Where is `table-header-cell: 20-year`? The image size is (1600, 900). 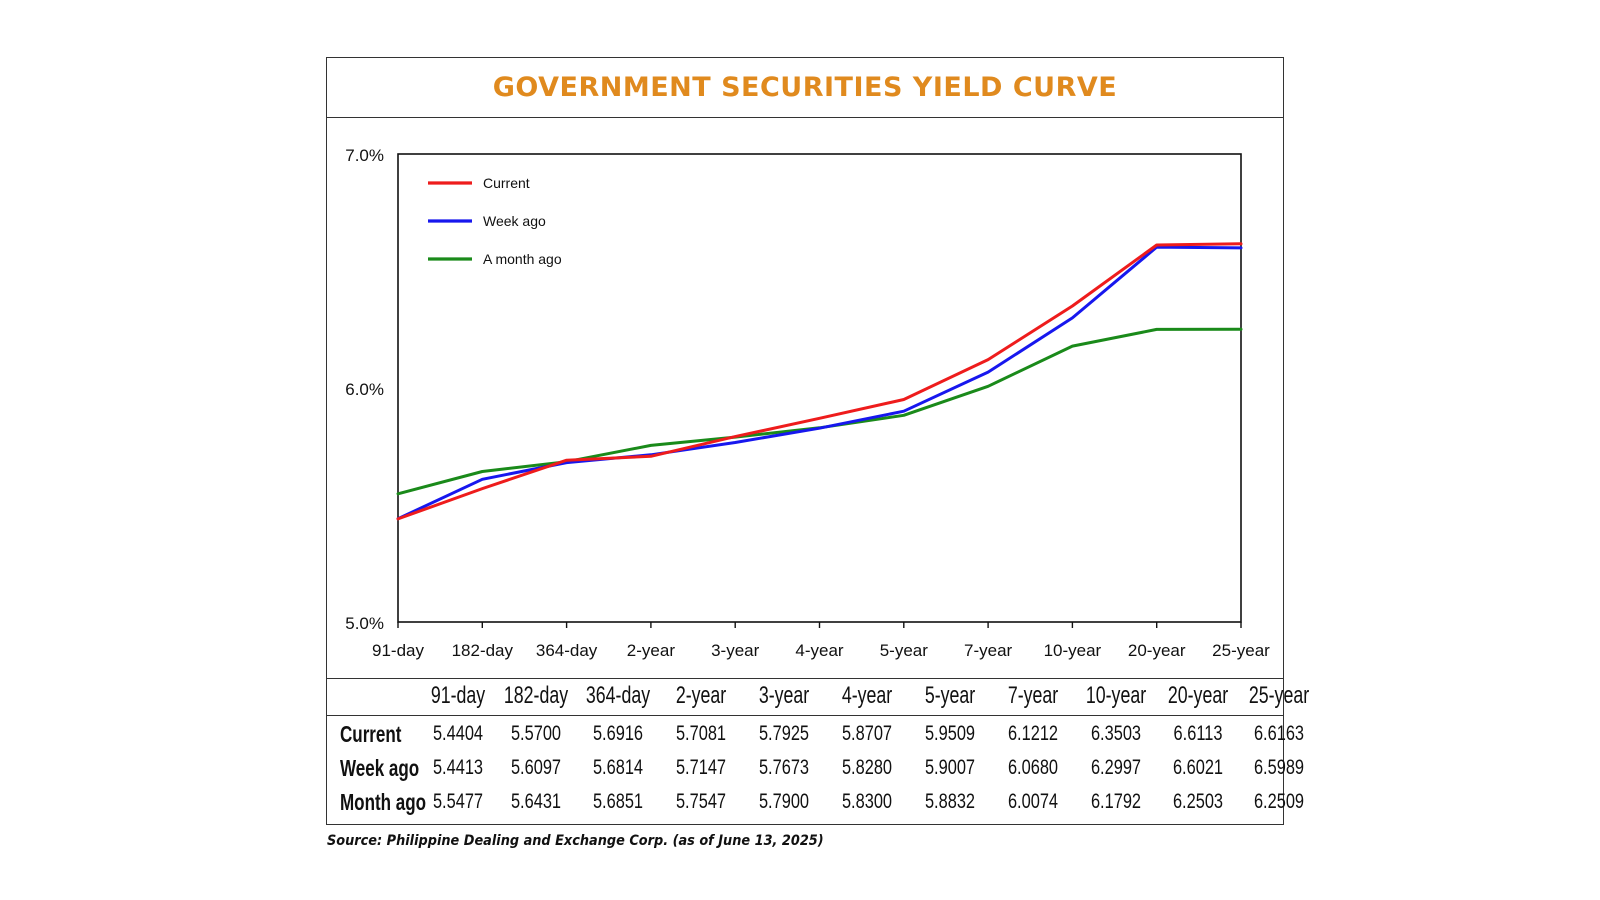
table-header-cell: 20-year is located at coordinates (1198, 695).